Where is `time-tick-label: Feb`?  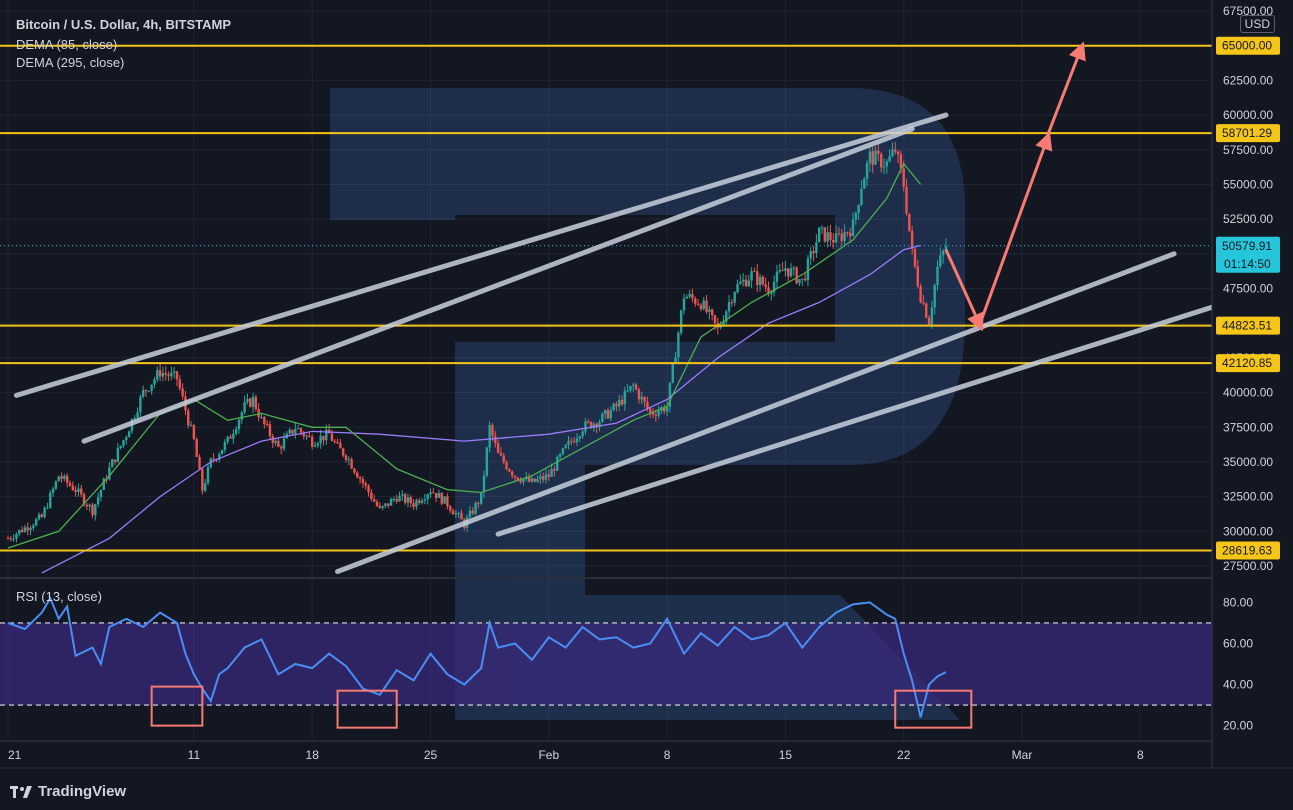 time-tick-label: Feb is located at coordinates (548, 755).